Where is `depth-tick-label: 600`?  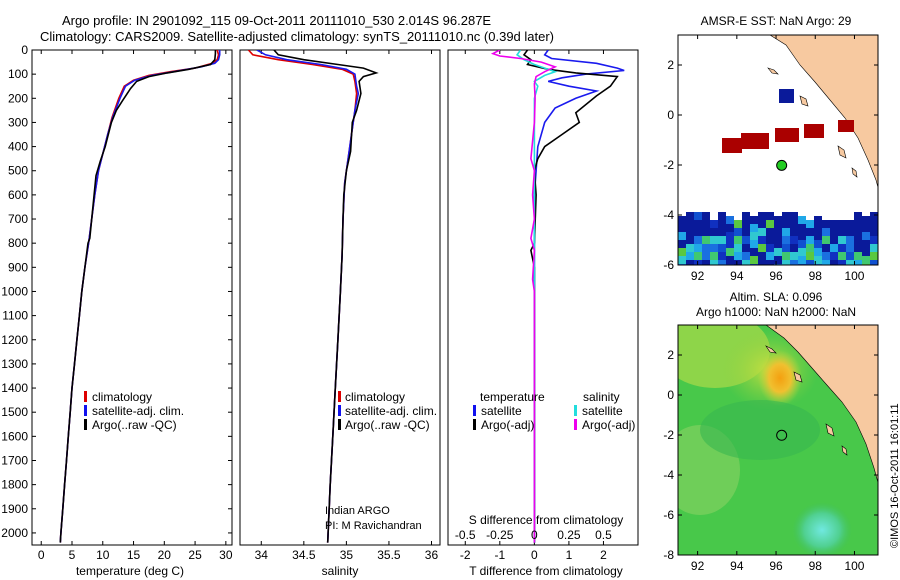 depth-tick-label: 600 is located at coordinates (18, 195).